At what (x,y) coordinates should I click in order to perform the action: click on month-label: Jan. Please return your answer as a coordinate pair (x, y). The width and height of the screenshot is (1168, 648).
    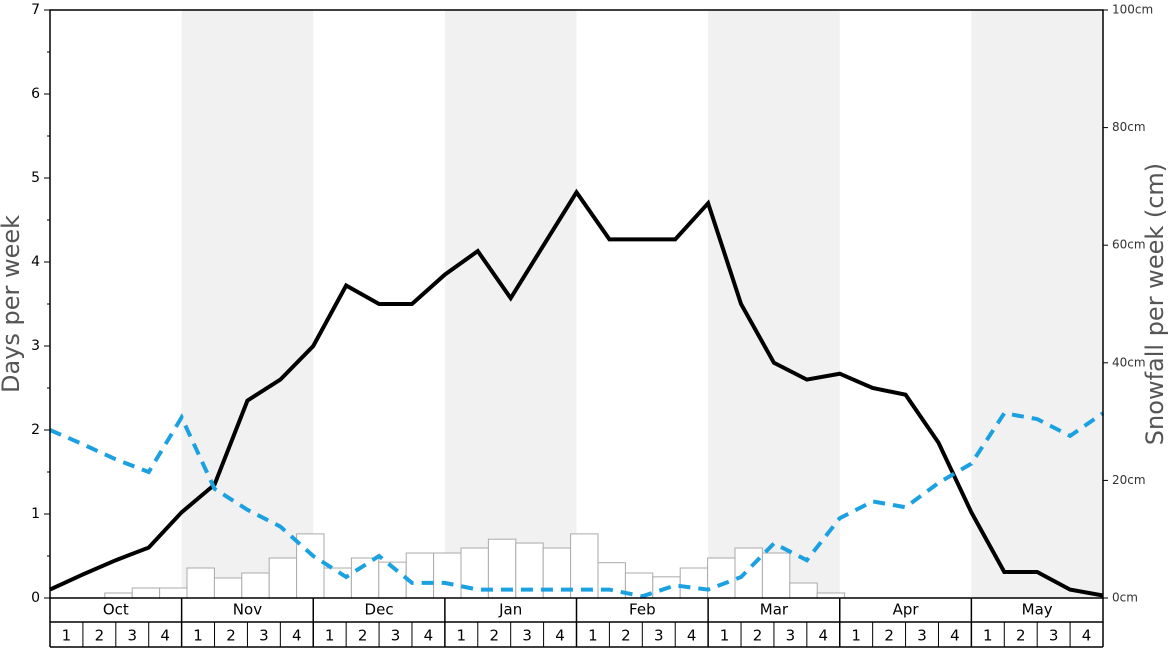
    Looking at the image, I should click on (510, 610).